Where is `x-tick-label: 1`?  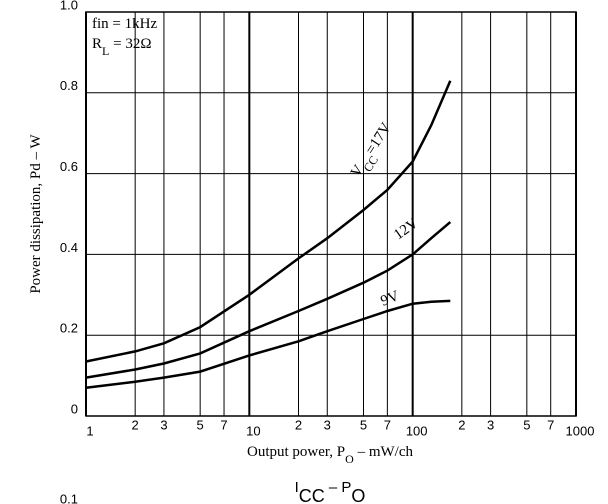
x-tick-label: 1 is located at coordinates (89, 430).